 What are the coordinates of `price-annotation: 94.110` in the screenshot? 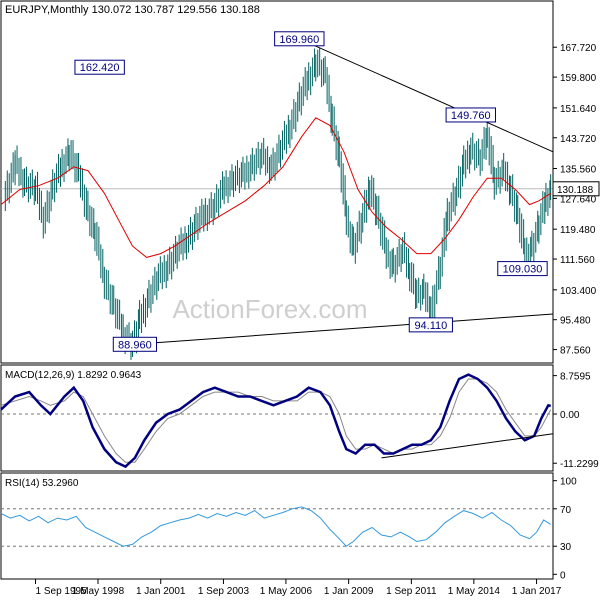 It's located at (430, 326).